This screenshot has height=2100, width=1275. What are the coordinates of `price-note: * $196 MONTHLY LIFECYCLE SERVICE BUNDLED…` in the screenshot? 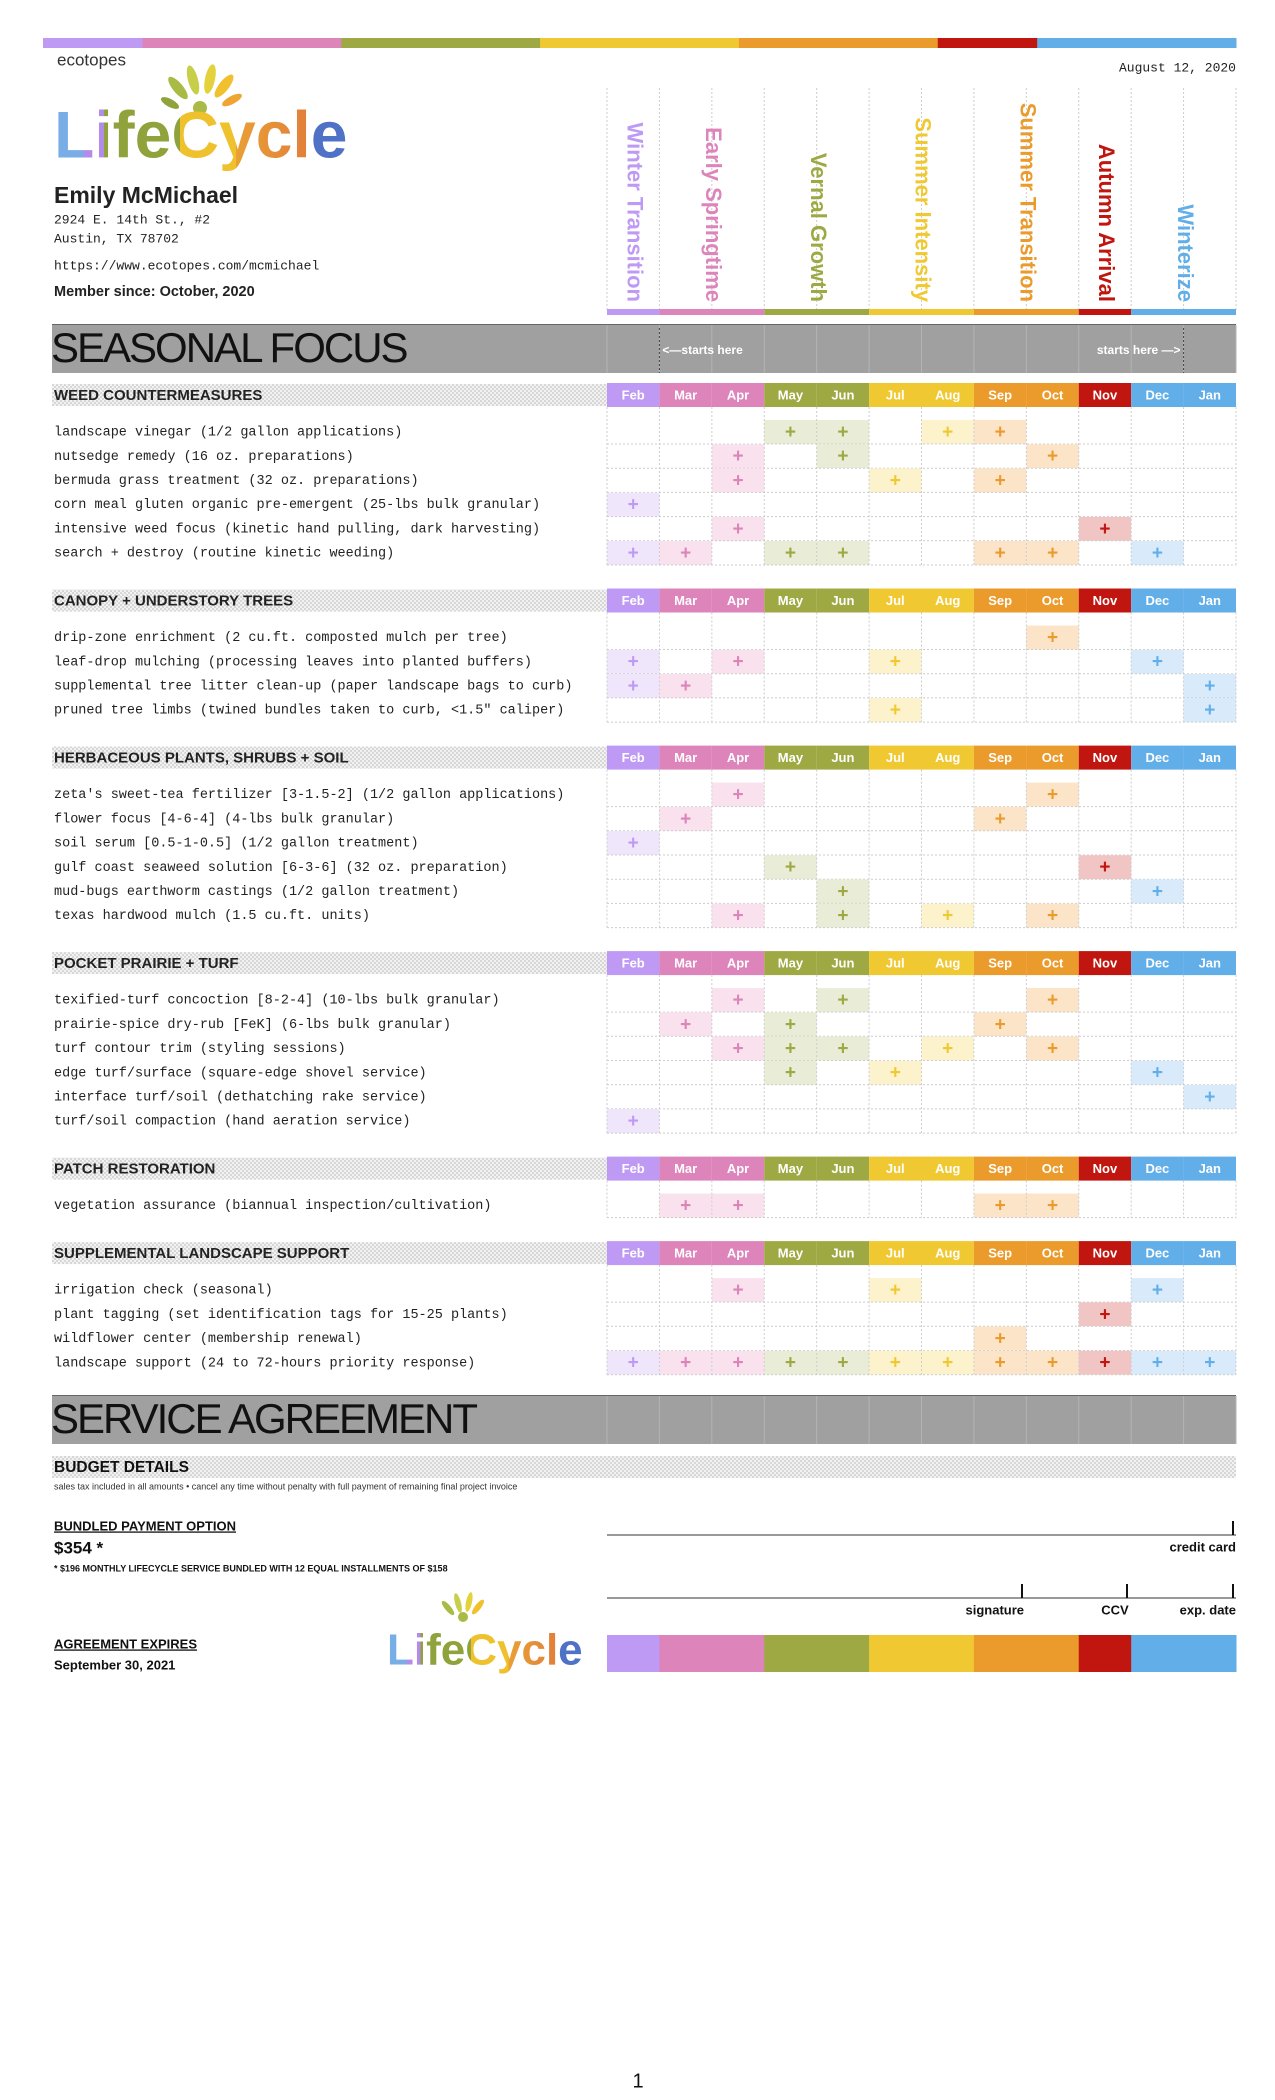 It's located at (251, 1568).